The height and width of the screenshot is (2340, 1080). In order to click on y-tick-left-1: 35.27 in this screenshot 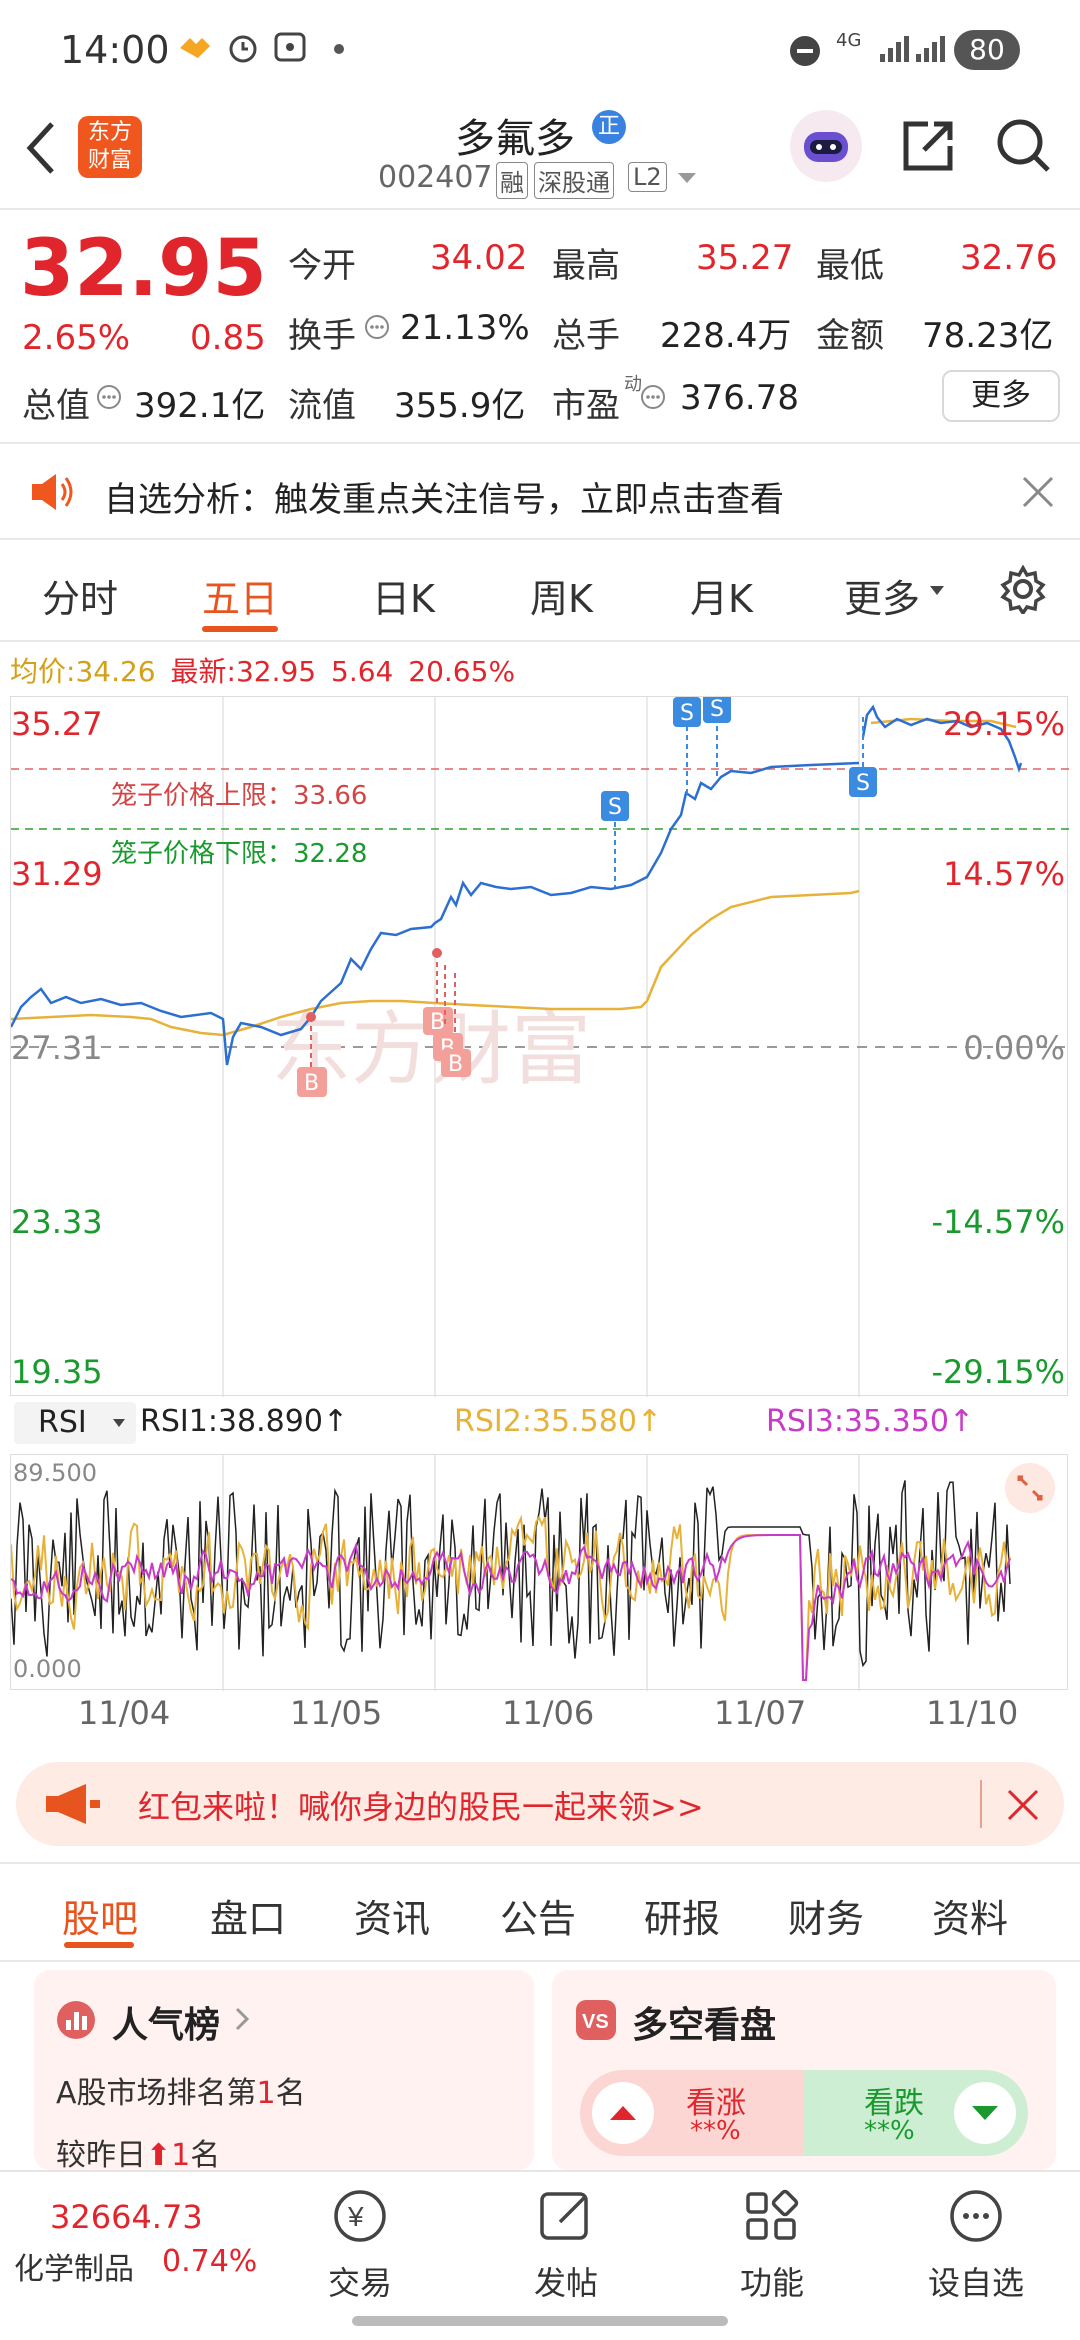, I will do `click(57, 724)`.